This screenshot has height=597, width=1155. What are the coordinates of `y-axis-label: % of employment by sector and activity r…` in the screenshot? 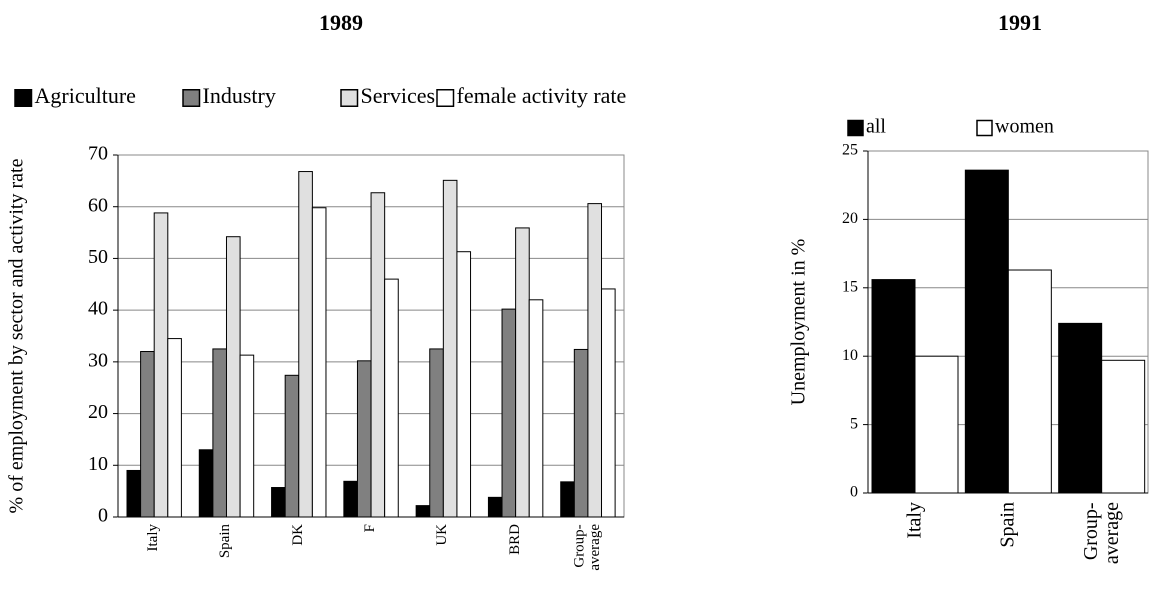 It's located at (17, 335).